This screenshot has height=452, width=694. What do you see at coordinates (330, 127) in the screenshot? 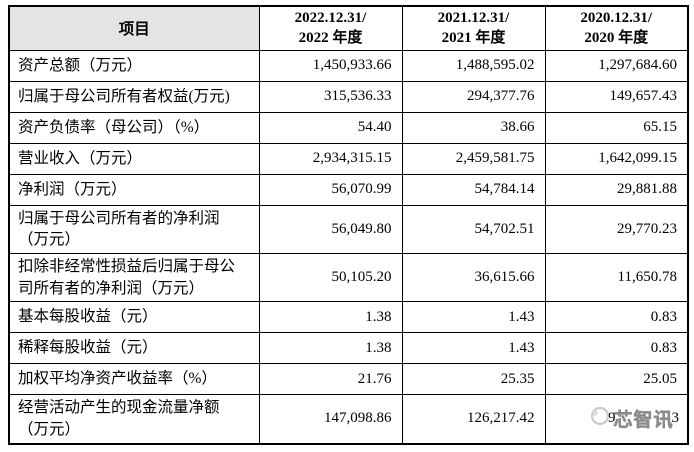
I see `cell-value: 54.40` at bounding box center [330, 127].